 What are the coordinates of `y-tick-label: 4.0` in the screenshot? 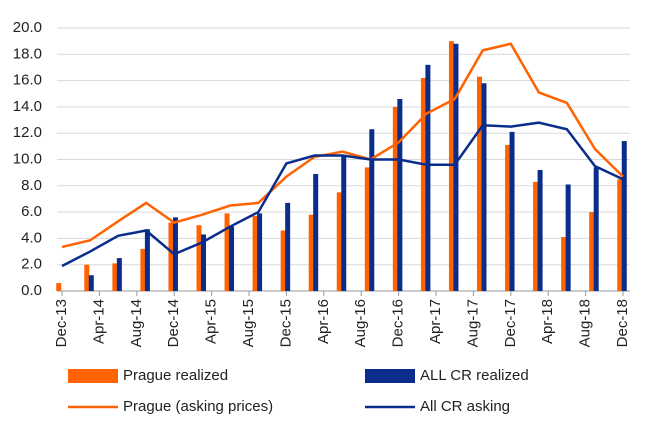 It's located at (31, 237).